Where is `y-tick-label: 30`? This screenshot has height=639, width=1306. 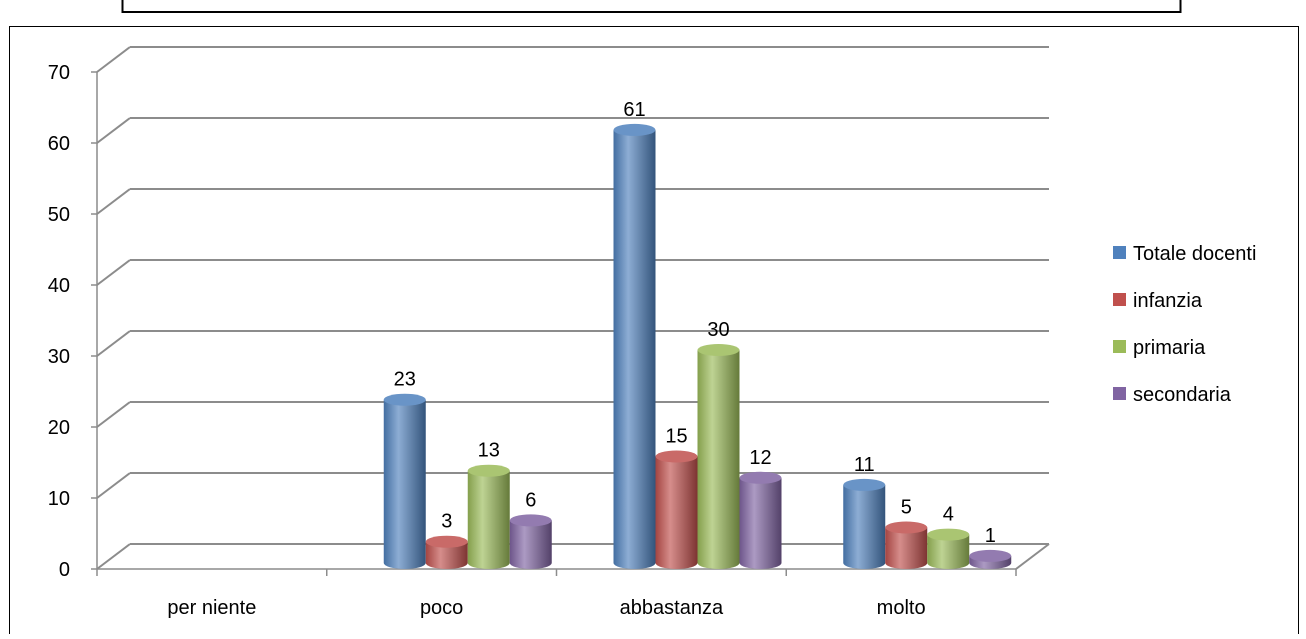 y-tick-label: 30 is located at coordinates (59, 357).